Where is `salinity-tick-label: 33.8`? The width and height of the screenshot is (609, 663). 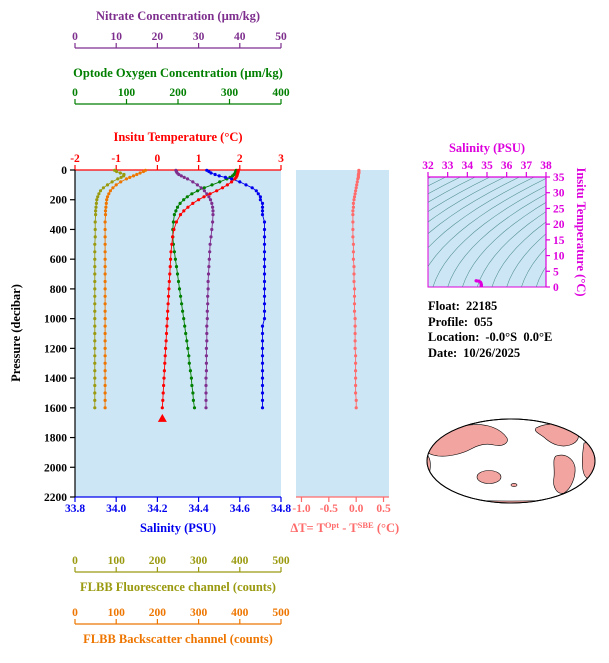 salinity-tick-label: 33.8 is located at coordinates (75, 509).